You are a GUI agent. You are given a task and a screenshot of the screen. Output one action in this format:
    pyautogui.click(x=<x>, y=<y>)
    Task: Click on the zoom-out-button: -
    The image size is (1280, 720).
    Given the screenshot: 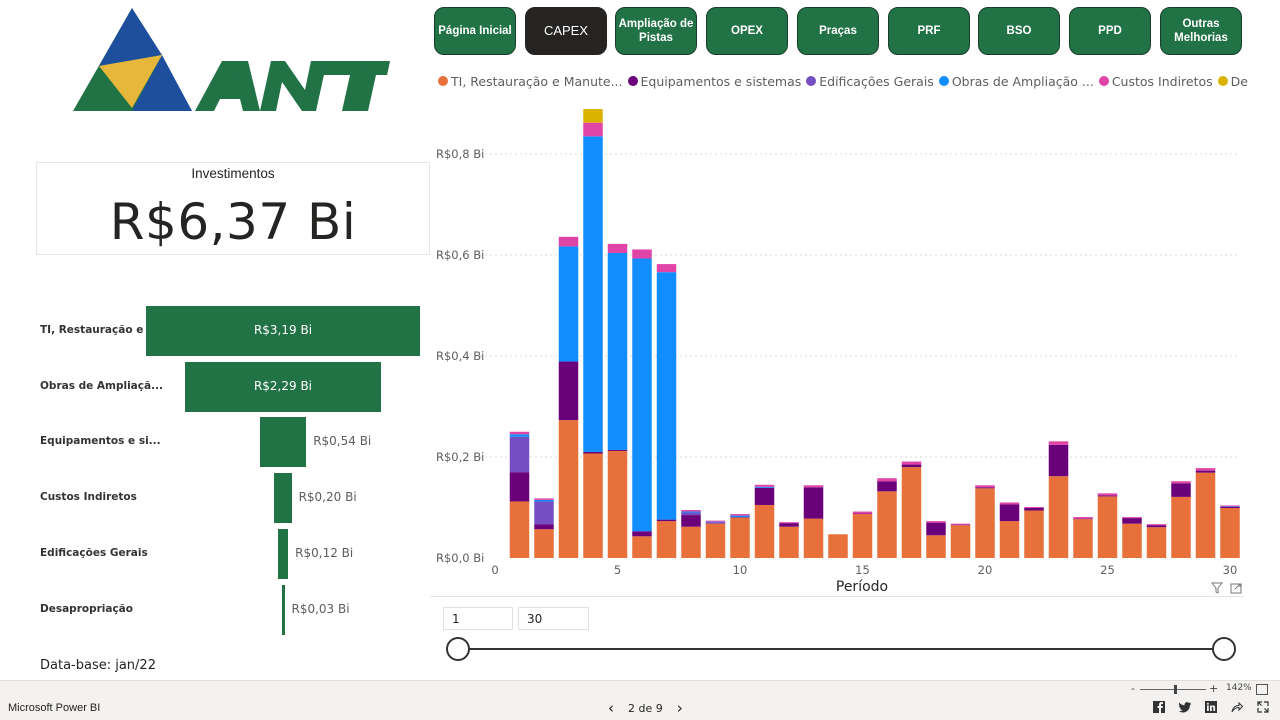 What is the action you would take?
    pyautogui.click(x=1133, y=688)
    